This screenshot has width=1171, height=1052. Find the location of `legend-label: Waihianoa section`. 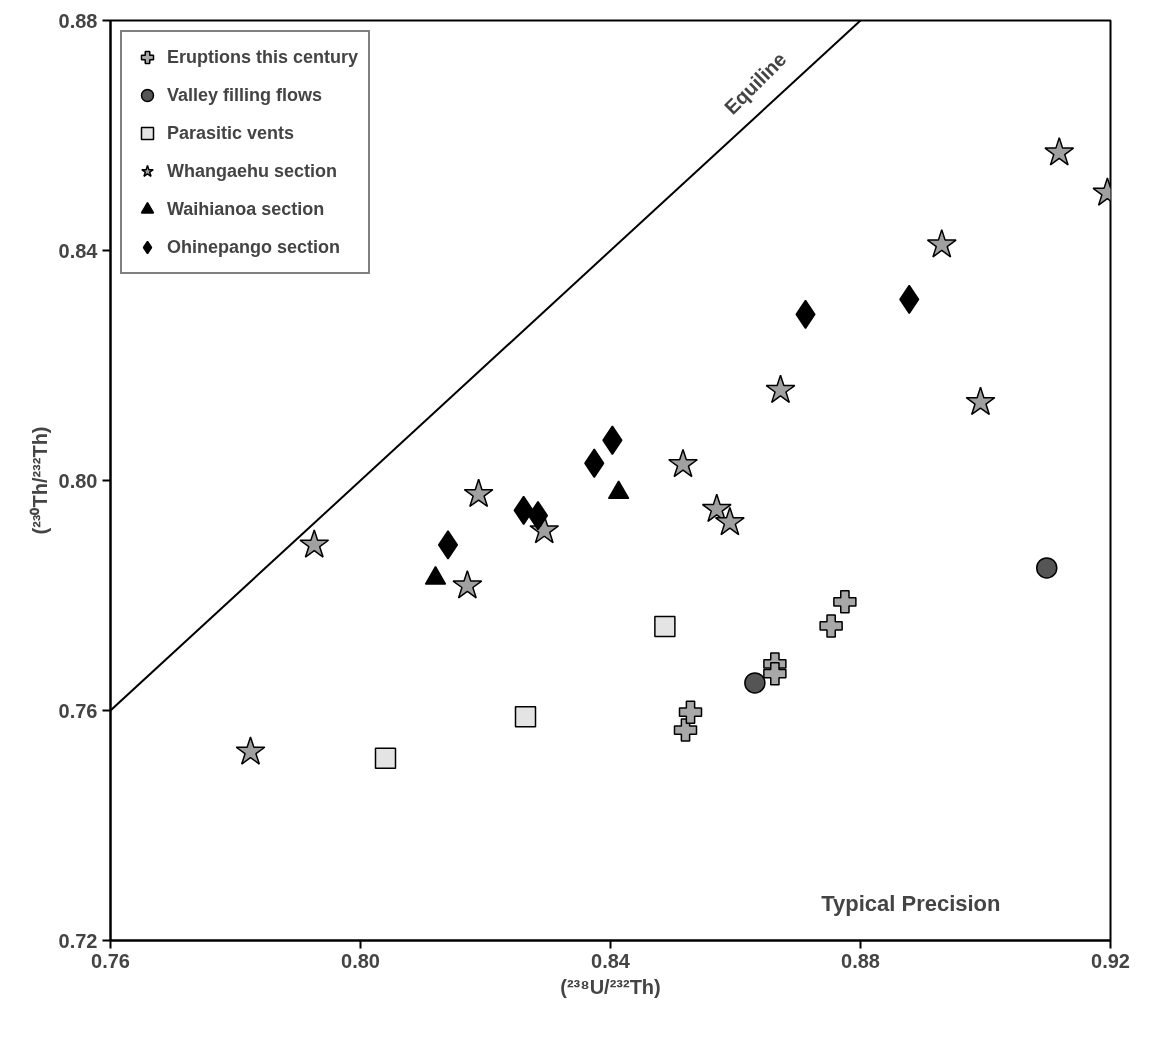

legend-label: Waihianoa section is located at coordinates (246, 209).